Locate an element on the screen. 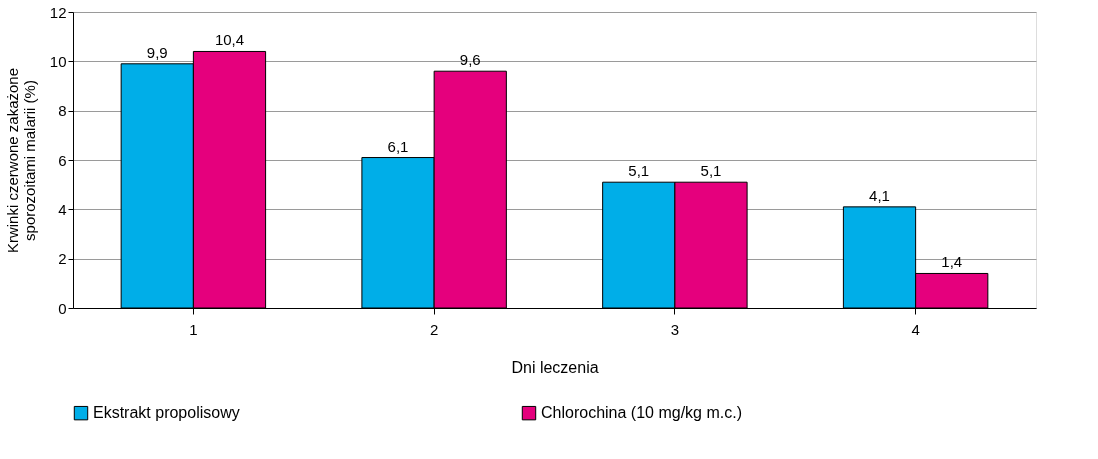 The image size is (1098, 459). y-tick-label: 2 is located at coordinates (62, 259).